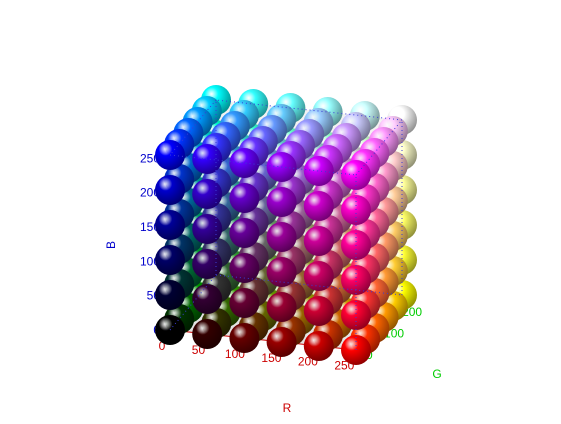 Image resolution: width=561 pixels, height=424 pixels. Describe the element at coordinates (436, 374) in the screenshot. I see `y-axis-label: G` at that location.